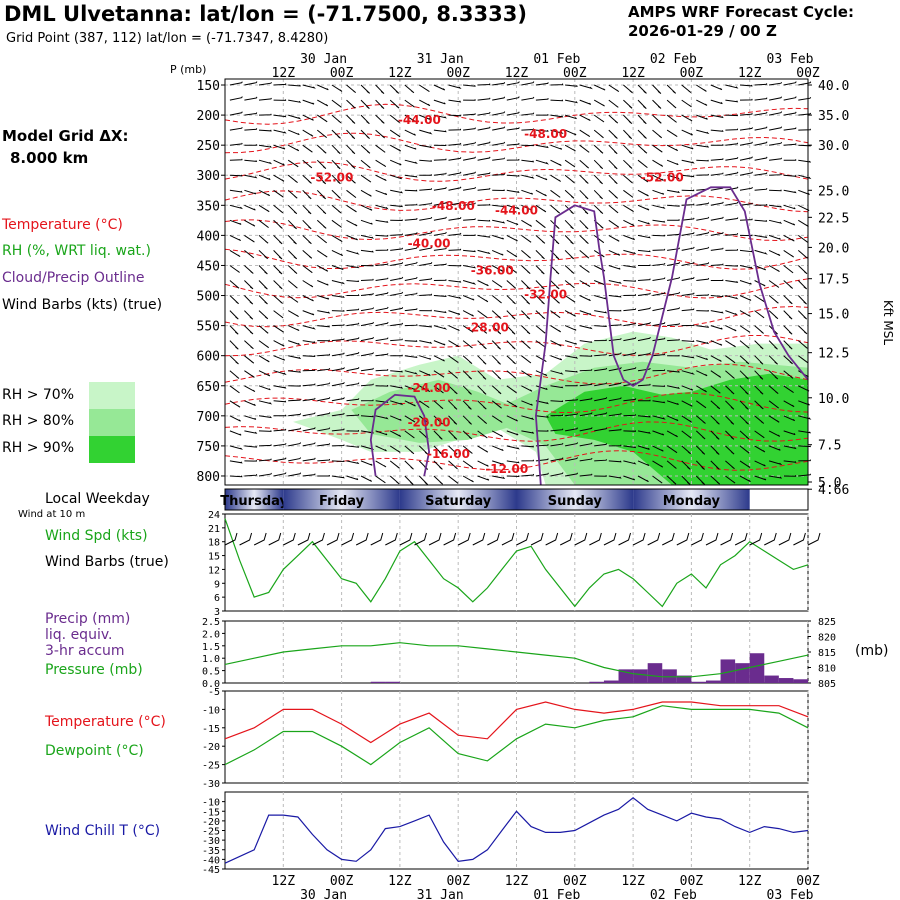  What do you see at coordinates (211, 729) in the screenshot?
I see `y-tick-label: -15` at bounding box center [211, 729].